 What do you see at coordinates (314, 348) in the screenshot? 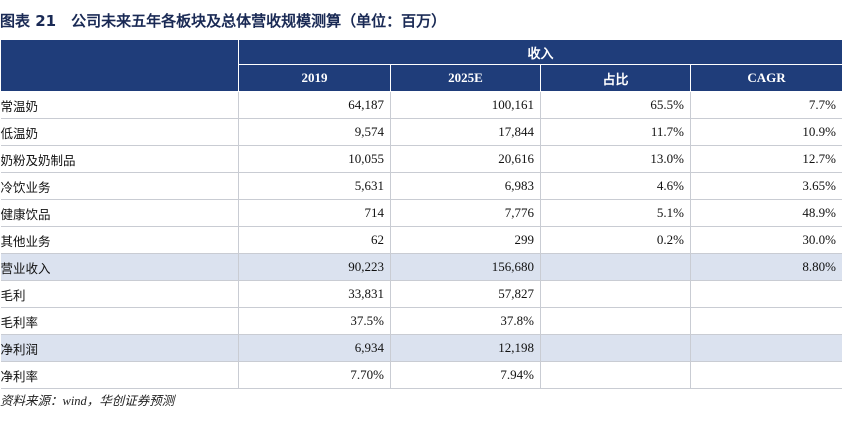
I see `cell: 6,934` at bounding box center [314, 348].